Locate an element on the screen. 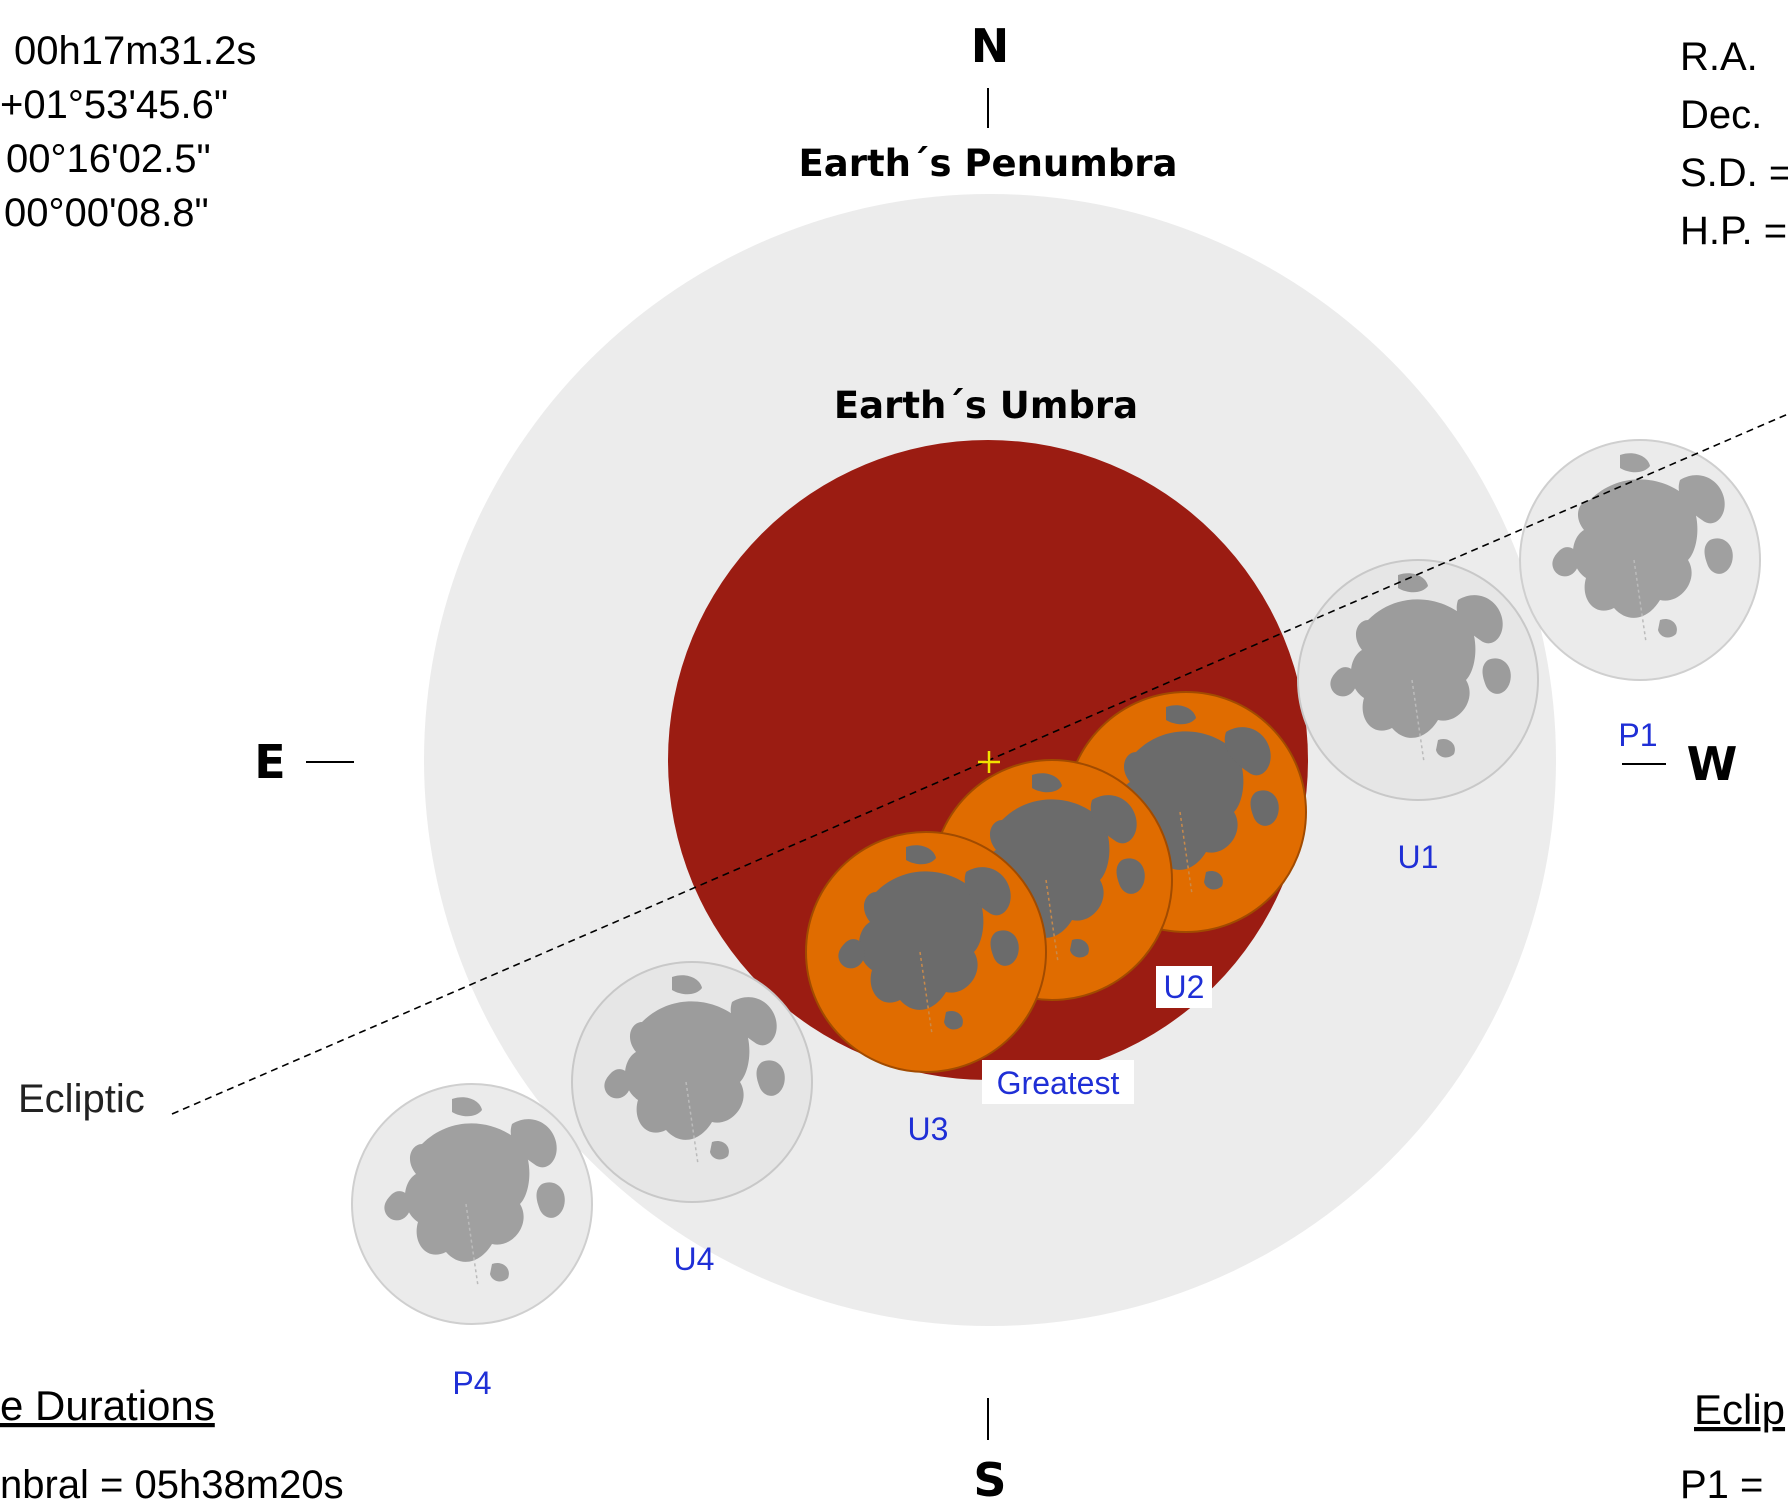  moon-p1 is located at coordinates (1640, 560).